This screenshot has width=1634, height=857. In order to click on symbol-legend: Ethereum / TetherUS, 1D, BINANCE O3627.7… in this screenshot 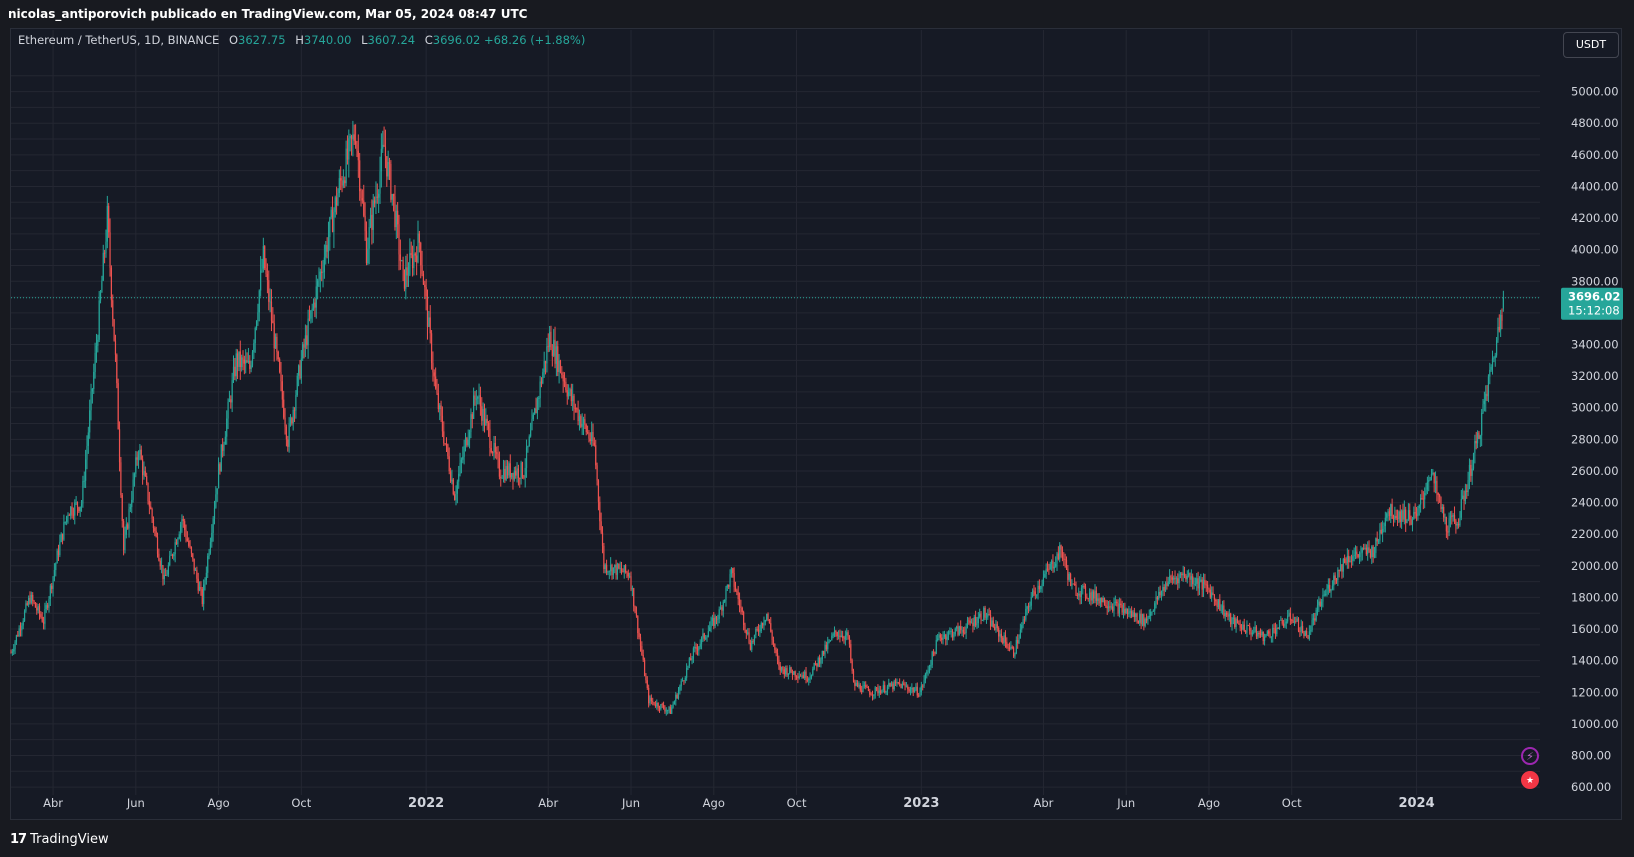, I will do `click(301, 40)`.